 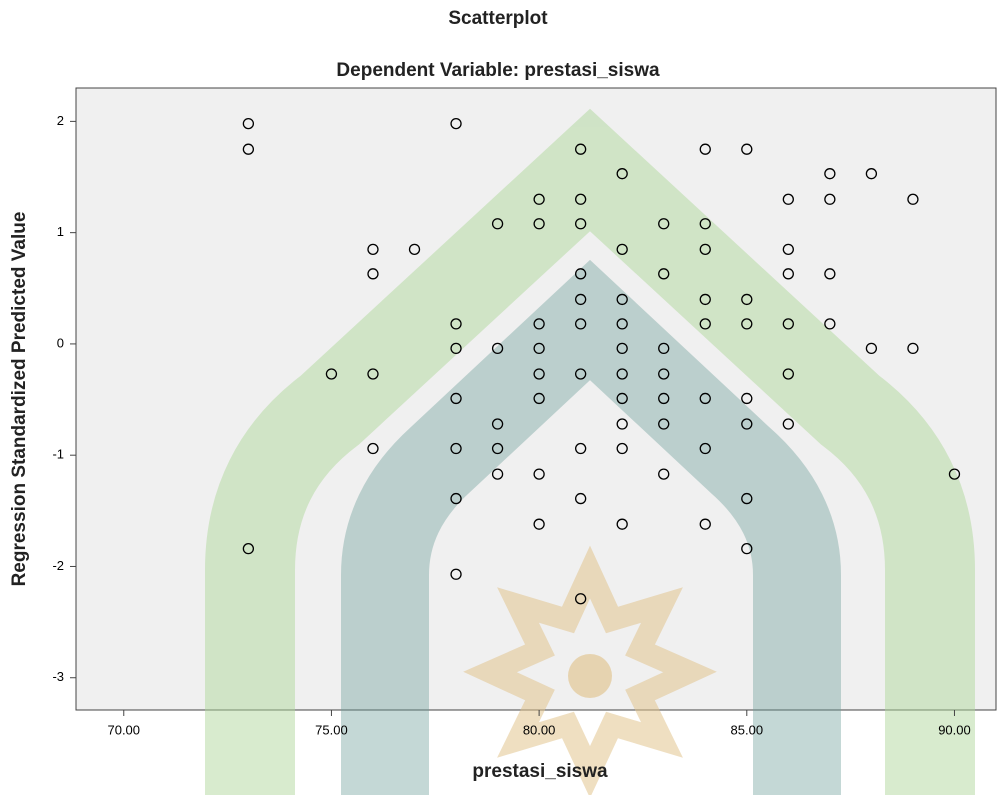 I want to click on y-axis-label: Regression Standardized Predicted Value, so click(x=19, y=399).